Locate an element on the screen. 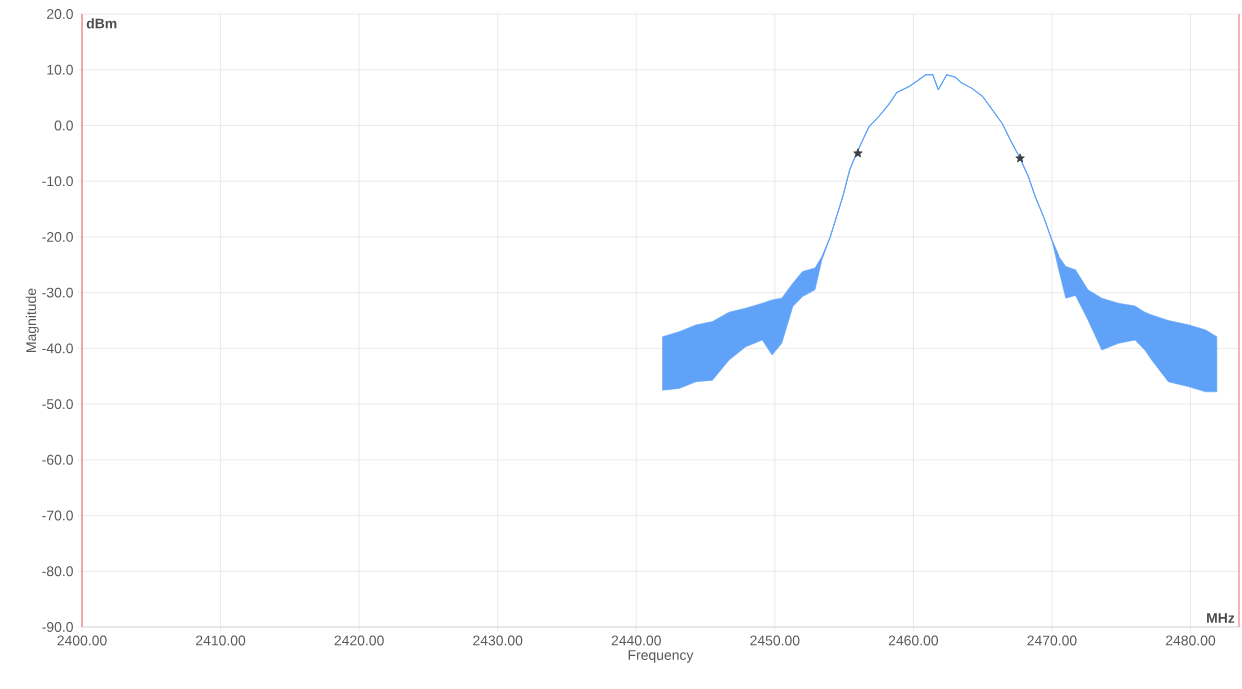 The image size is (1242, 689). y-tick-label: -90.0 is located at coordinates (57, 627).